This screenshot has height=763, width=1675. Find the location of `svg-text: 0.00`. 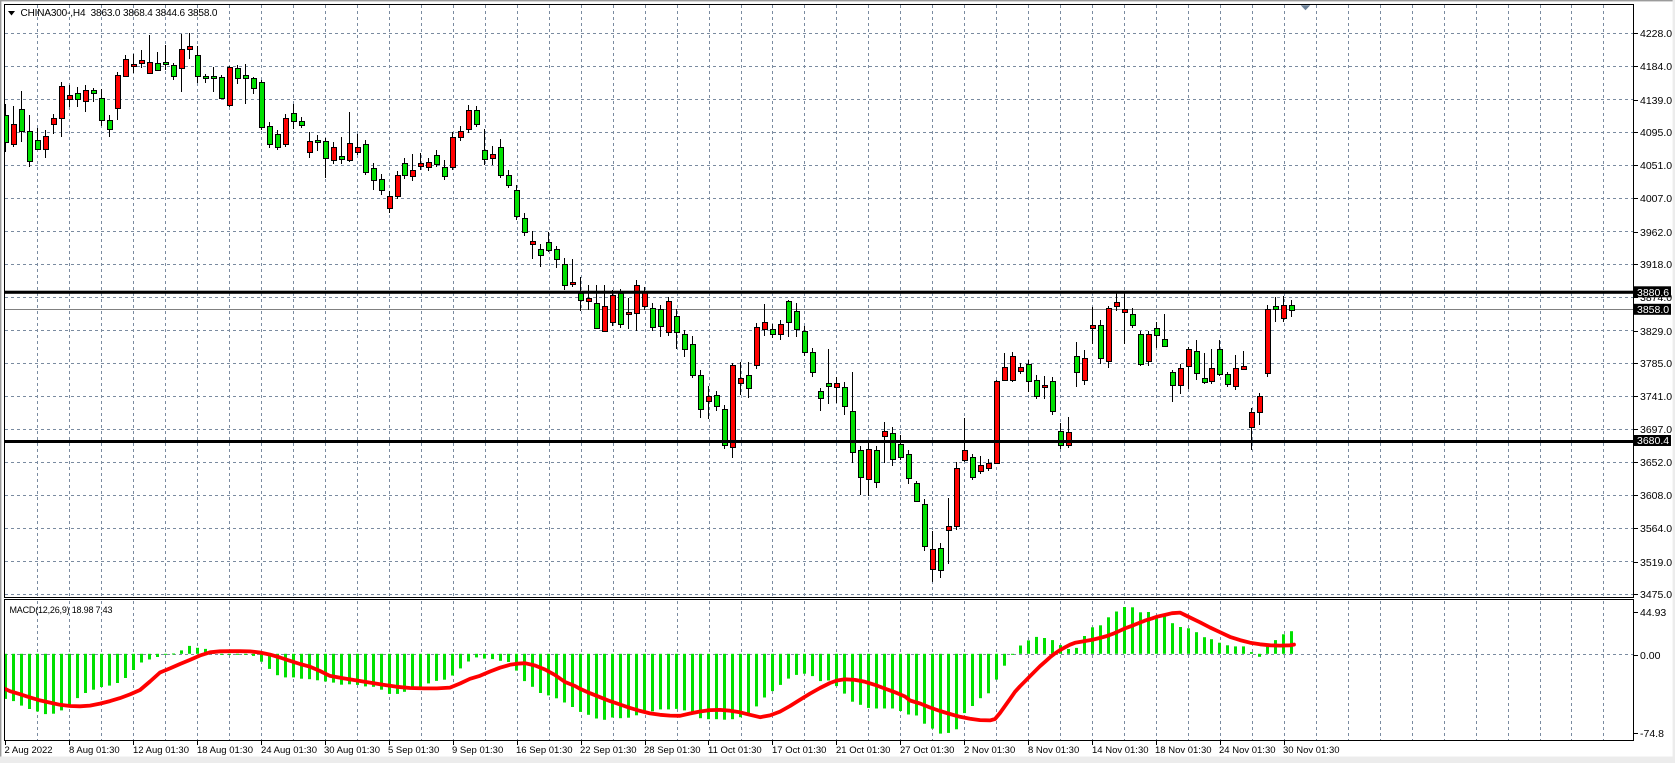

svg-text: 0.00 is located at coordinates (1650, 656).